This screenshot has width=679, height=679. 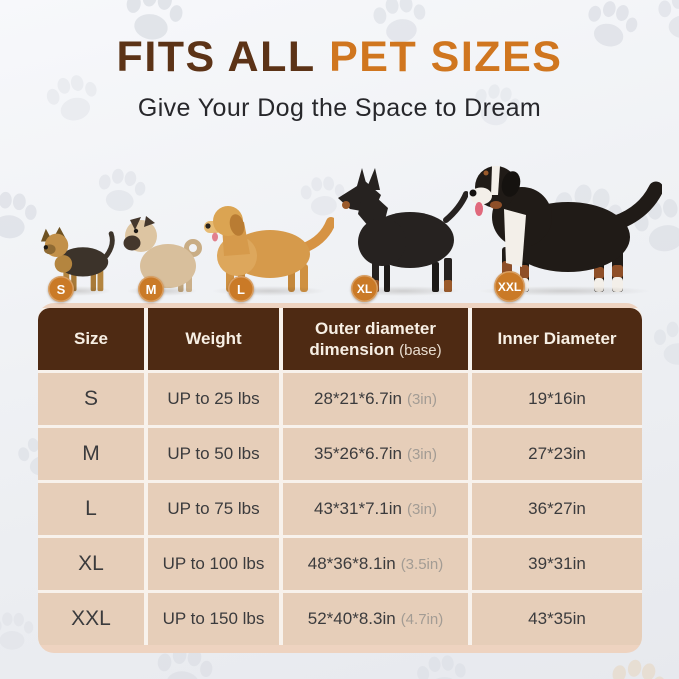 I want to click on cell-outer-m: 35*26*6.7in (3in), so click(x=375, y=454).